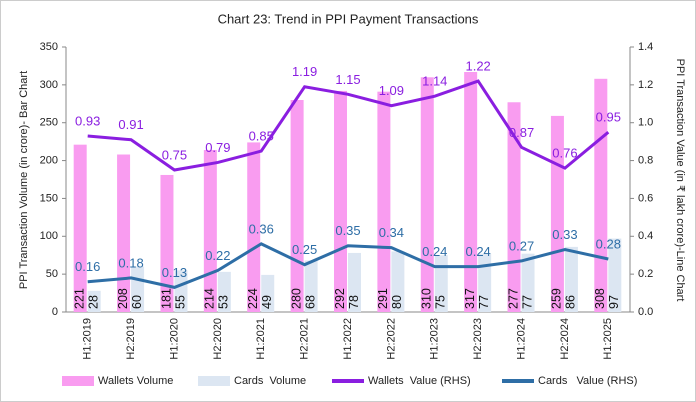 The height and width of the screenshot is (402, 696). Describe the element at coordinates (645, 47) in the screenshot. I see `y2-tick-label: 1.4` at that location.